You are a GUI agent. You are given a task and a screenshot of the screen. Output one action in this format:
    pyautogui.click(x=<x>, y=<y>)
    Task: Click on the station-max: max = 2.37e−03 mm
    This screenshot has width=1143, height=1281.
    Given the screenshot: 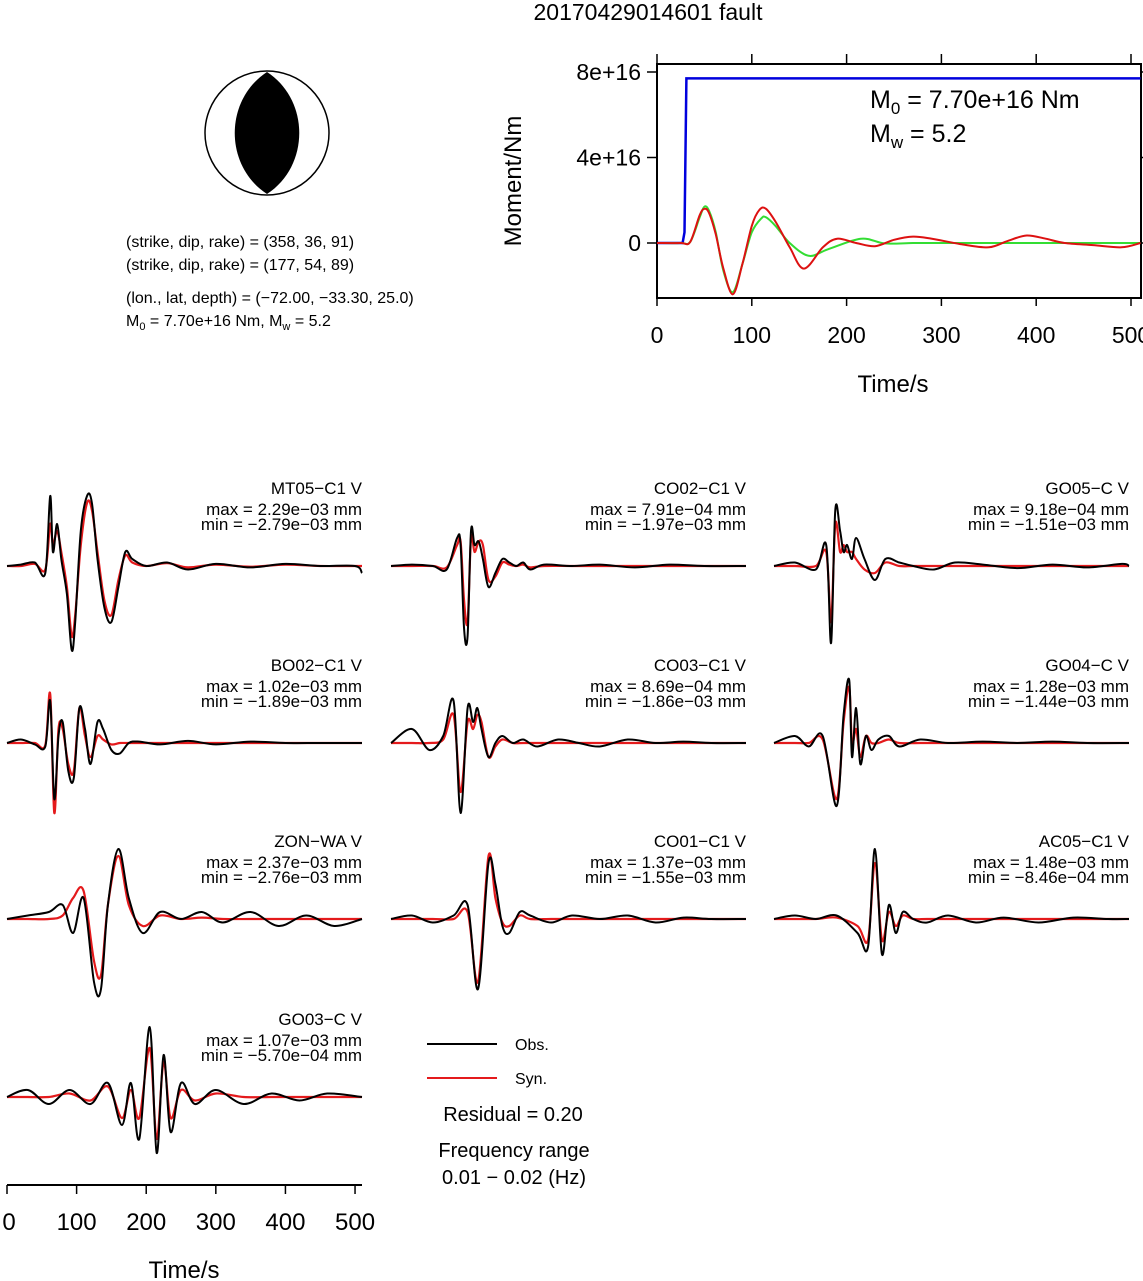 What is the action you would take?
    pyautogui.click(x=284, y=862)
    